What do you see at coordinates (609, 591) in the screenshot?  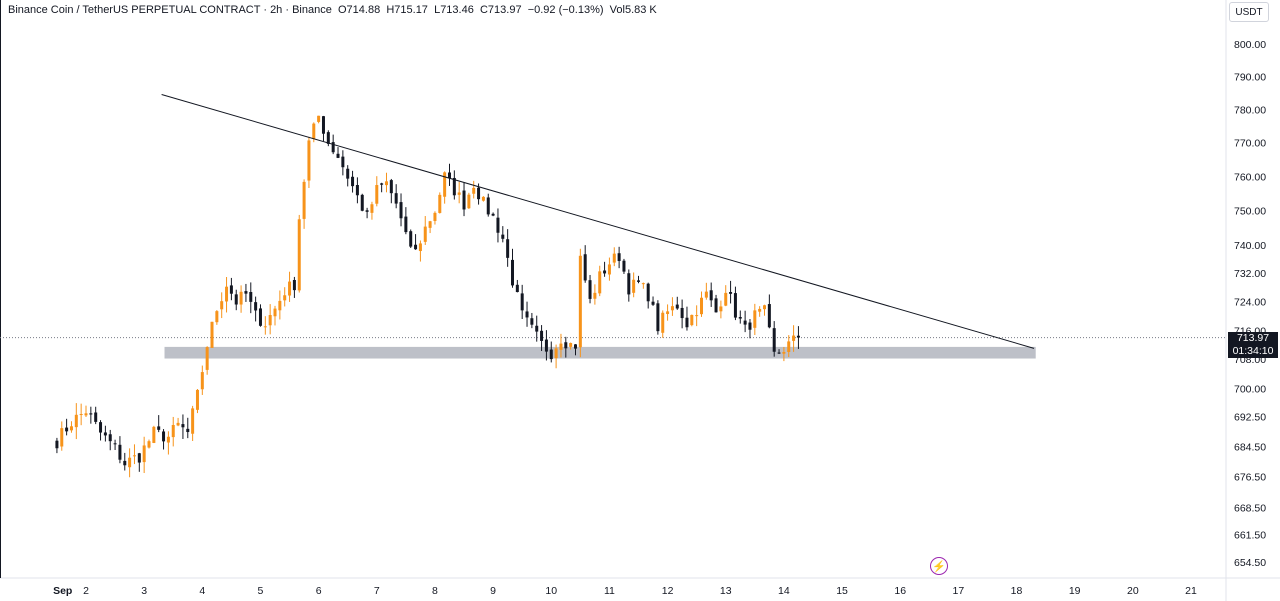 I see `time-tick-label: 11` at bounding box center [609, 591].